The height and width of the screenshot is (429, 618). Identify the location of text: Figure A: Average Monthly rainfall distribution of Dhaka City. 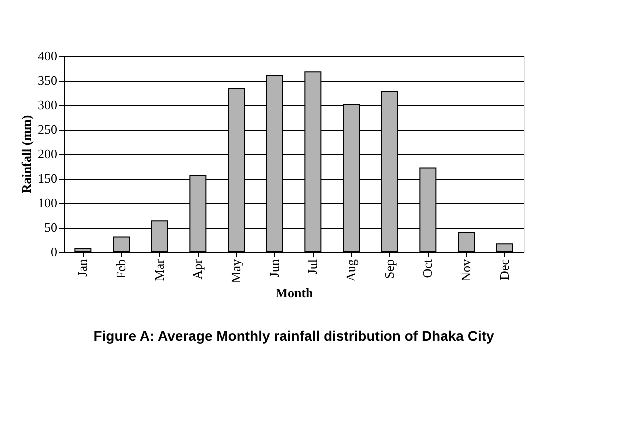
(294, 336).